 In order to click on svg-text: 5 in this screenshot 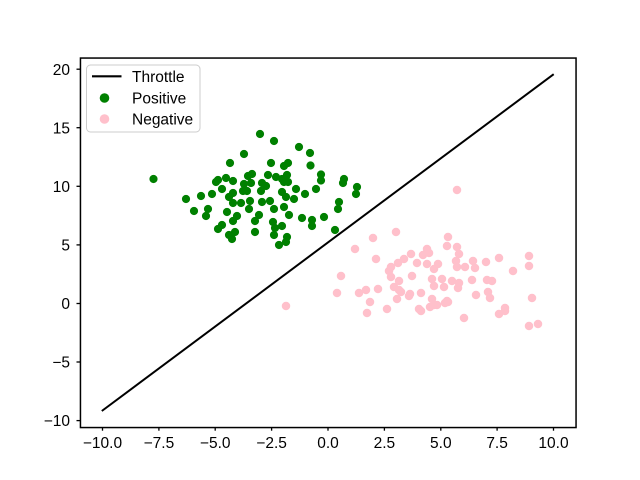, I will do `click(65, 246)`.